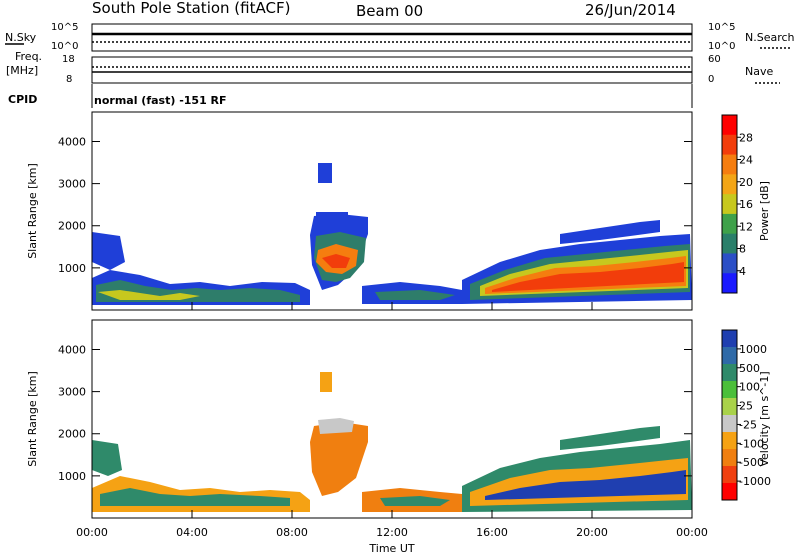 This screenshot has width=800, height=558. Describe the element at coordinates (711, 79) in the screenshot. I see `frequency-right-tick-bottom: 0` at that location.